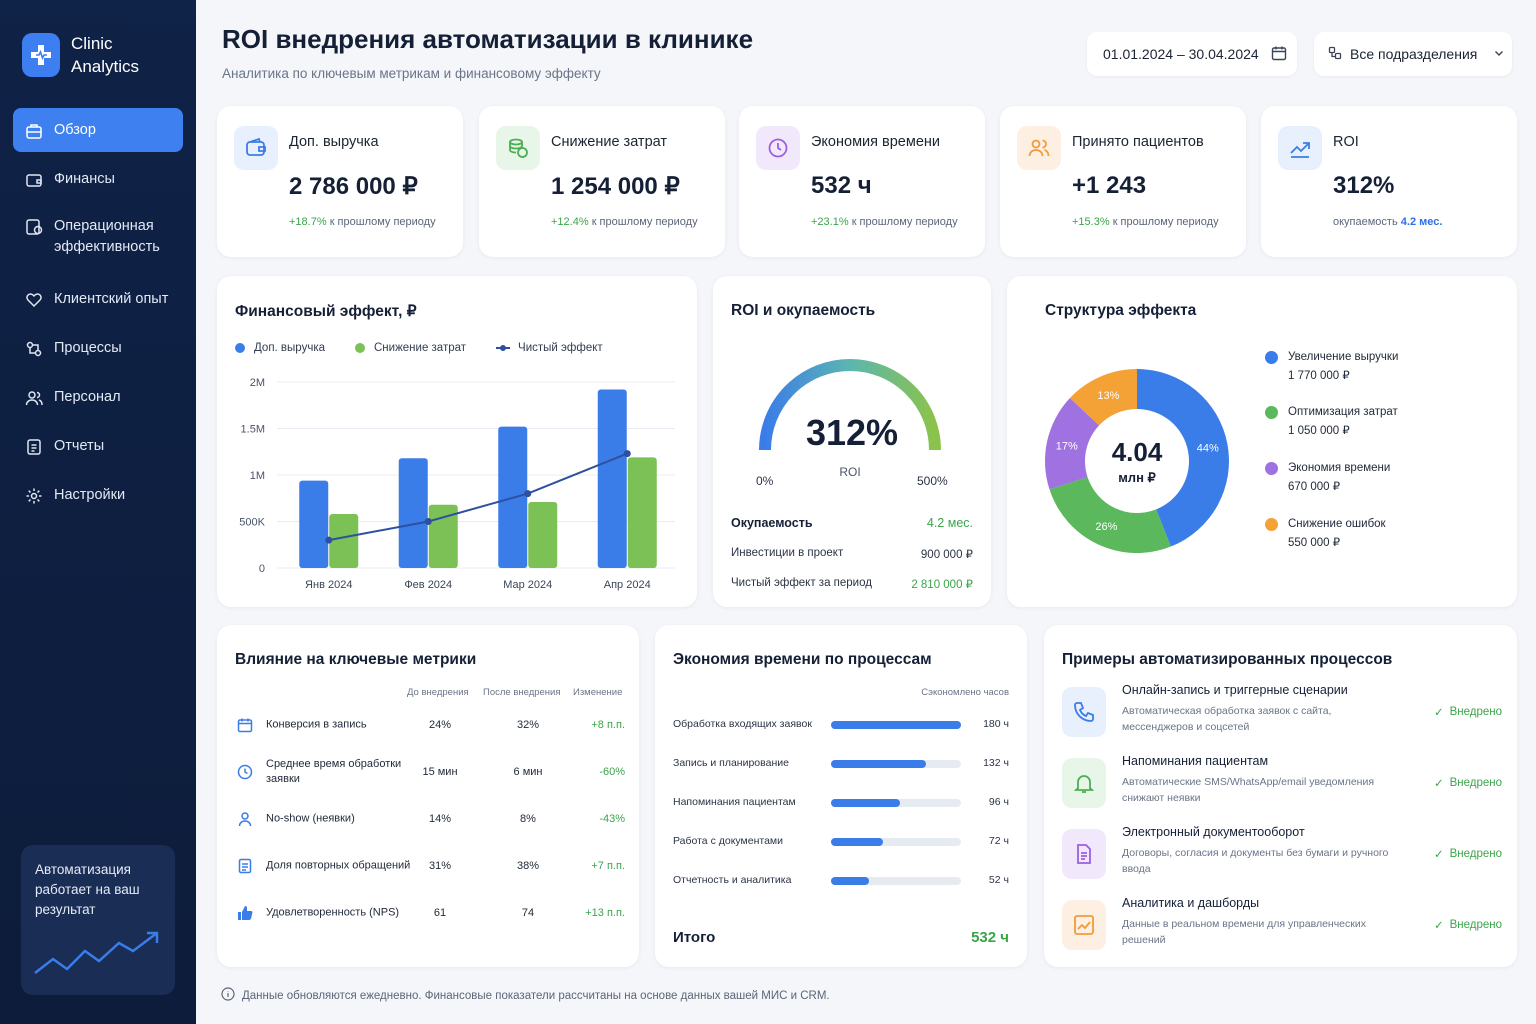 This screenshot has height=1024, width=1536. I want to click on x-tick-label: Апр 2024, so click(627, 585).